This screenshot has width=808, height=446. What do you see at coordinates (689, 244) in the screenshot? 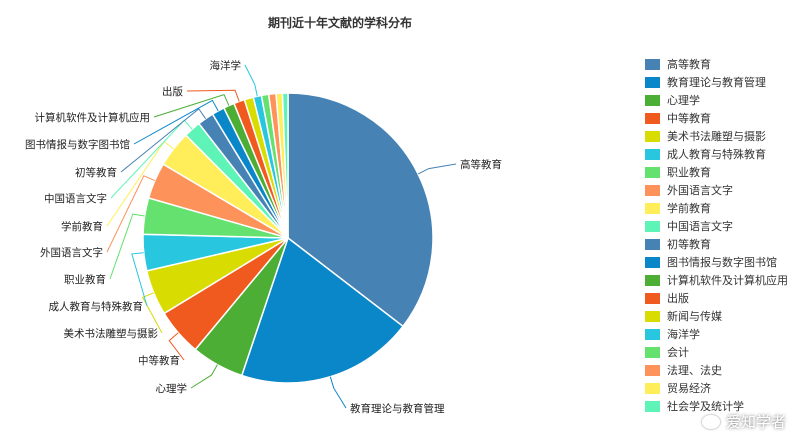
I see `legend-label: 初等教育` at bounding box center [689, 244].